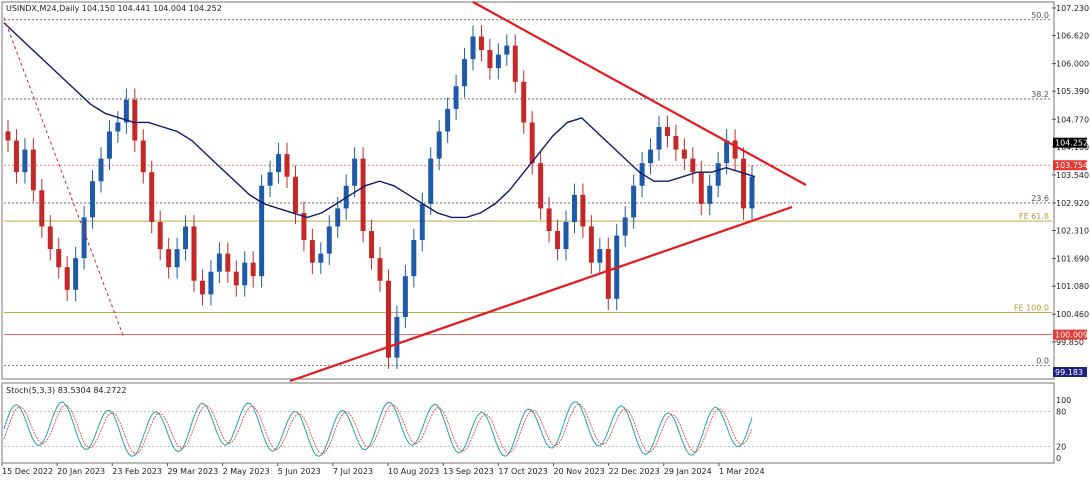  Describe the element at coordinates (353, 471) in the screenshot. I see `x-tick-label: 7 Jul 2023` at that location.